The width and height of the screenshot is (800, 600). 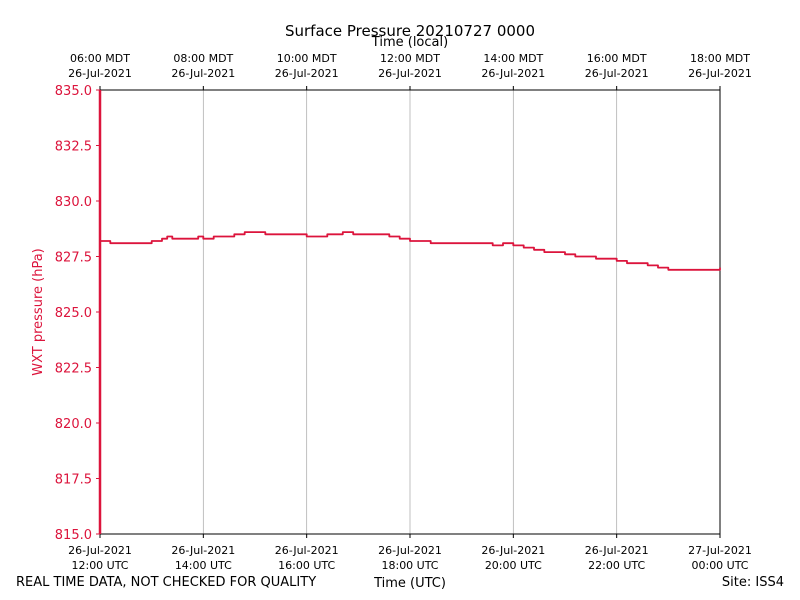 What do you see at coordinates (73, 258) in the screenshot?
I see `y-tick-label: 827.5` at bounding box center [73, 258].